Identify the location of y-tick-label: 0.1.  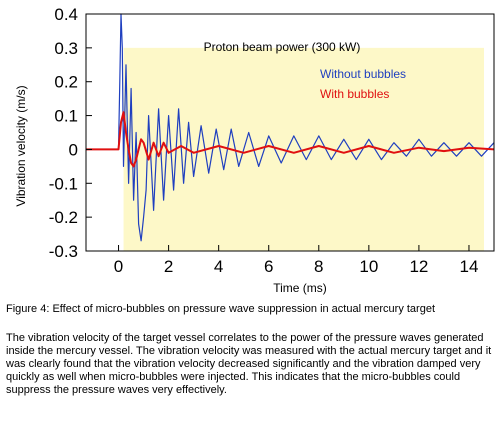
(66, 116).